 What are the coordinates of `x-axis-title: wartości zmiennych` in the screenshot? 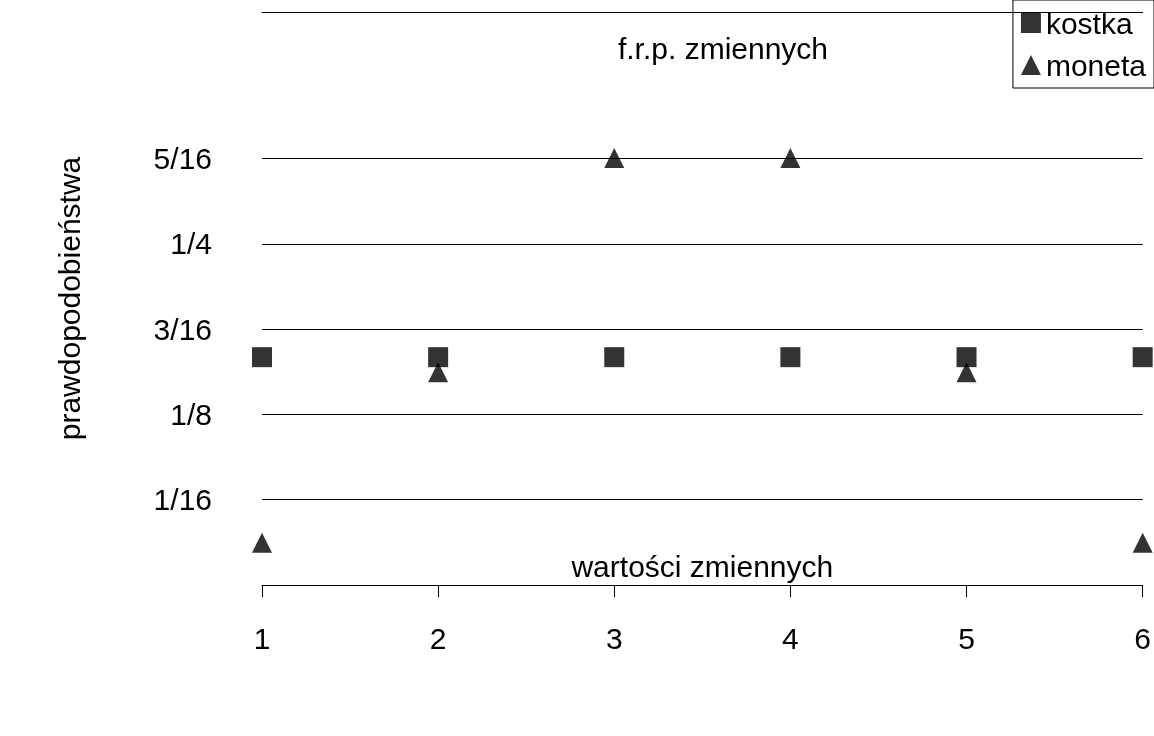 It's located at (702, 566).